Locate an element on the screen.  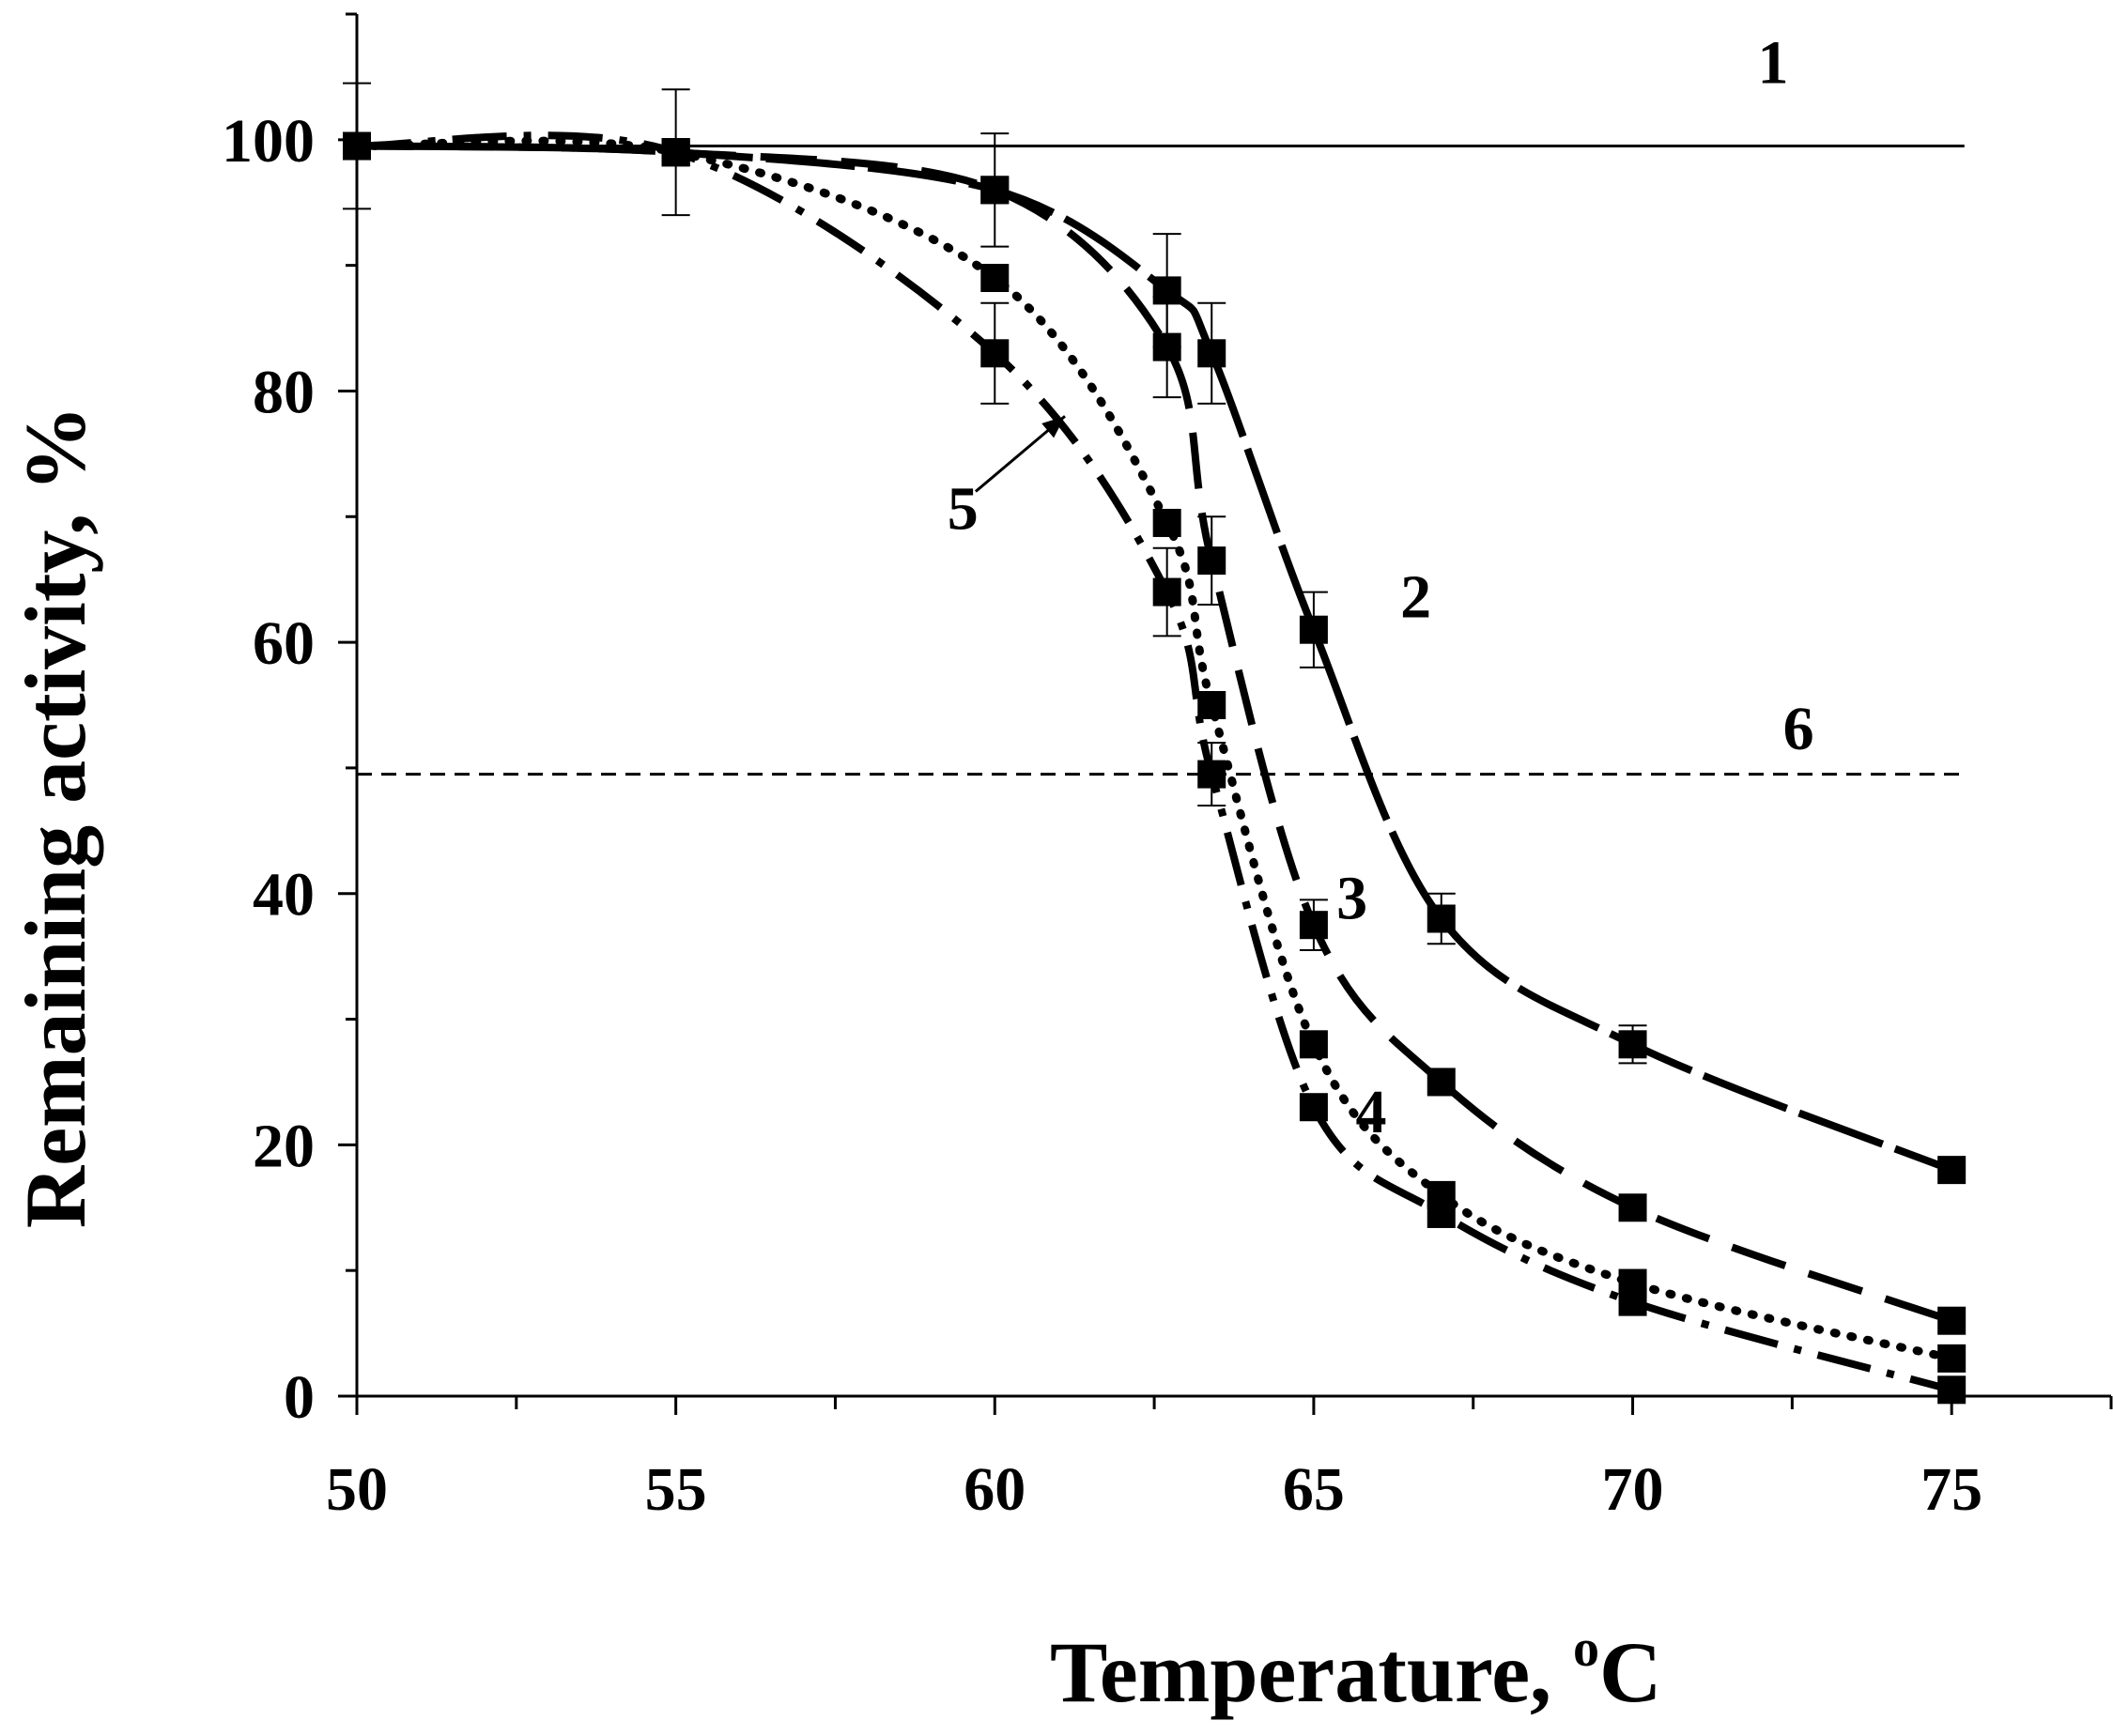
x-tick-label: 55 is located at coordinates (676, 1489).